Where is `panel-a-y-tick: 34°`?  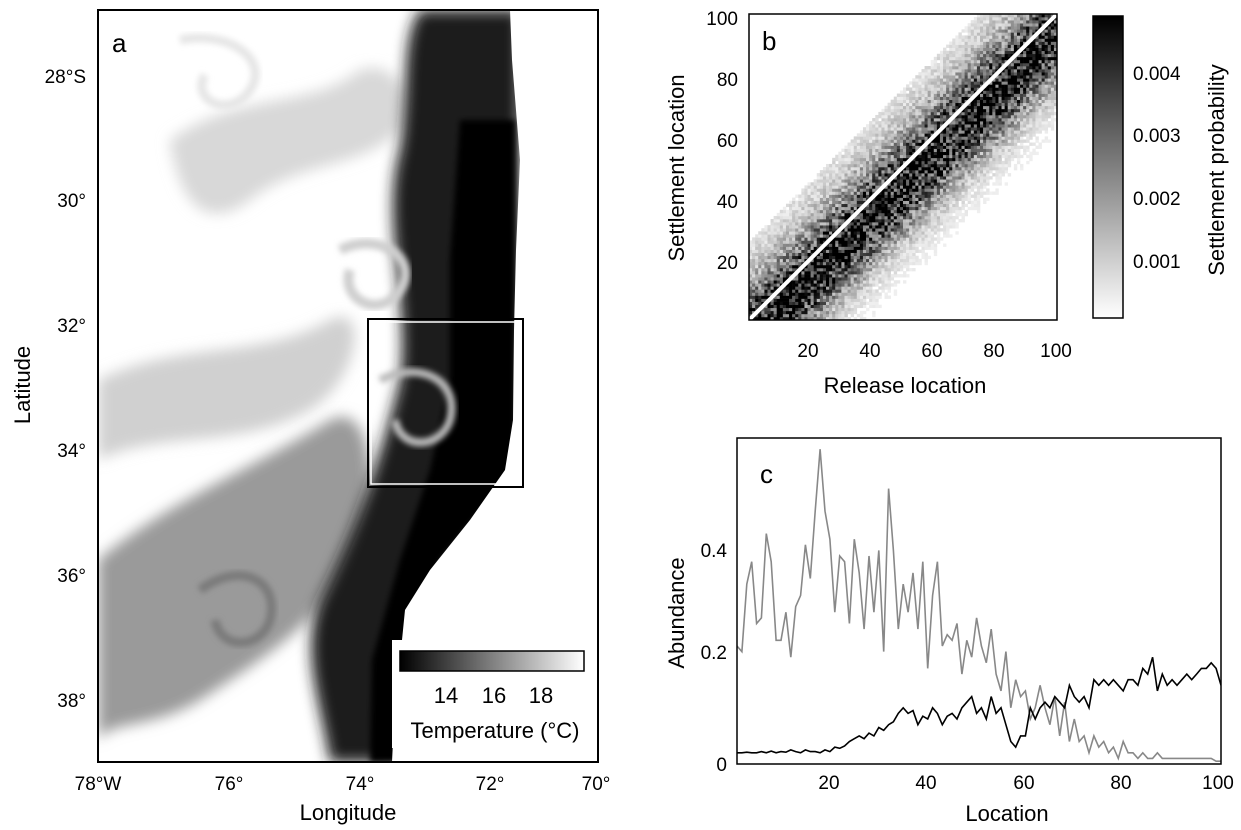
panel-a-y-tick: 34° is located at coordinates (71, 451).